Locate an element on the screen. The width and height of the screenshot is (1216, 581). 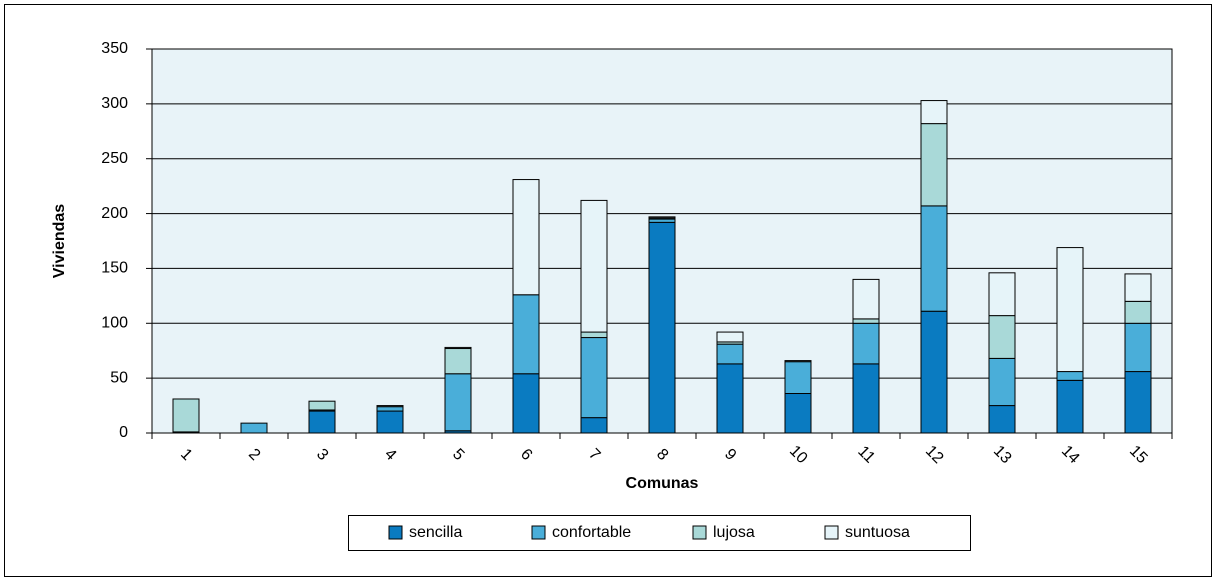
legend: sencilla confortable lujosa suntuosa is located at coordinates (659, 533).